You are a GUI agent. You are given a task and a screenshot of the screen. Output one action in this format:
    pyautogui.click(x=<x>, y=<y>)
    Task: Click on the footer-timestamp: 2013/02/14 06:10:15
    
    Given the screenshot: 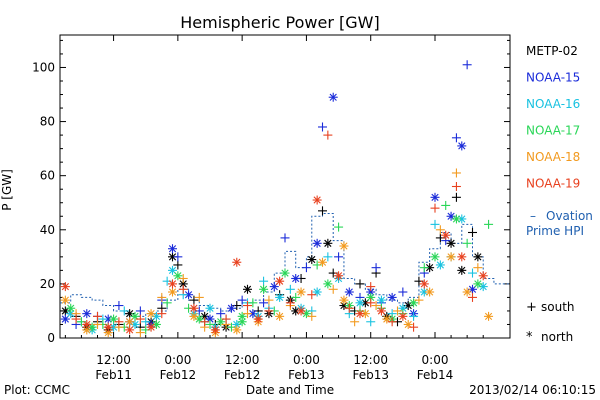 What is the action you would take?
    pyautogui.click(x=532, y=390)
    